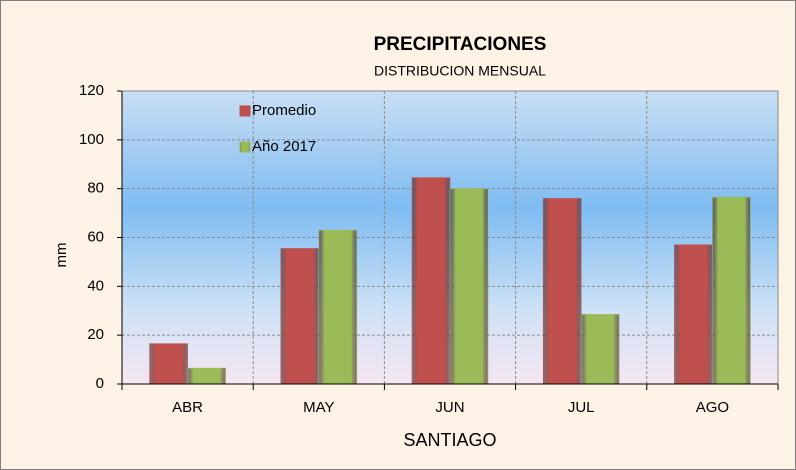 This screenshot has height=470, width=796. I want to click on y-tick-label: 80, so click(95, 188).